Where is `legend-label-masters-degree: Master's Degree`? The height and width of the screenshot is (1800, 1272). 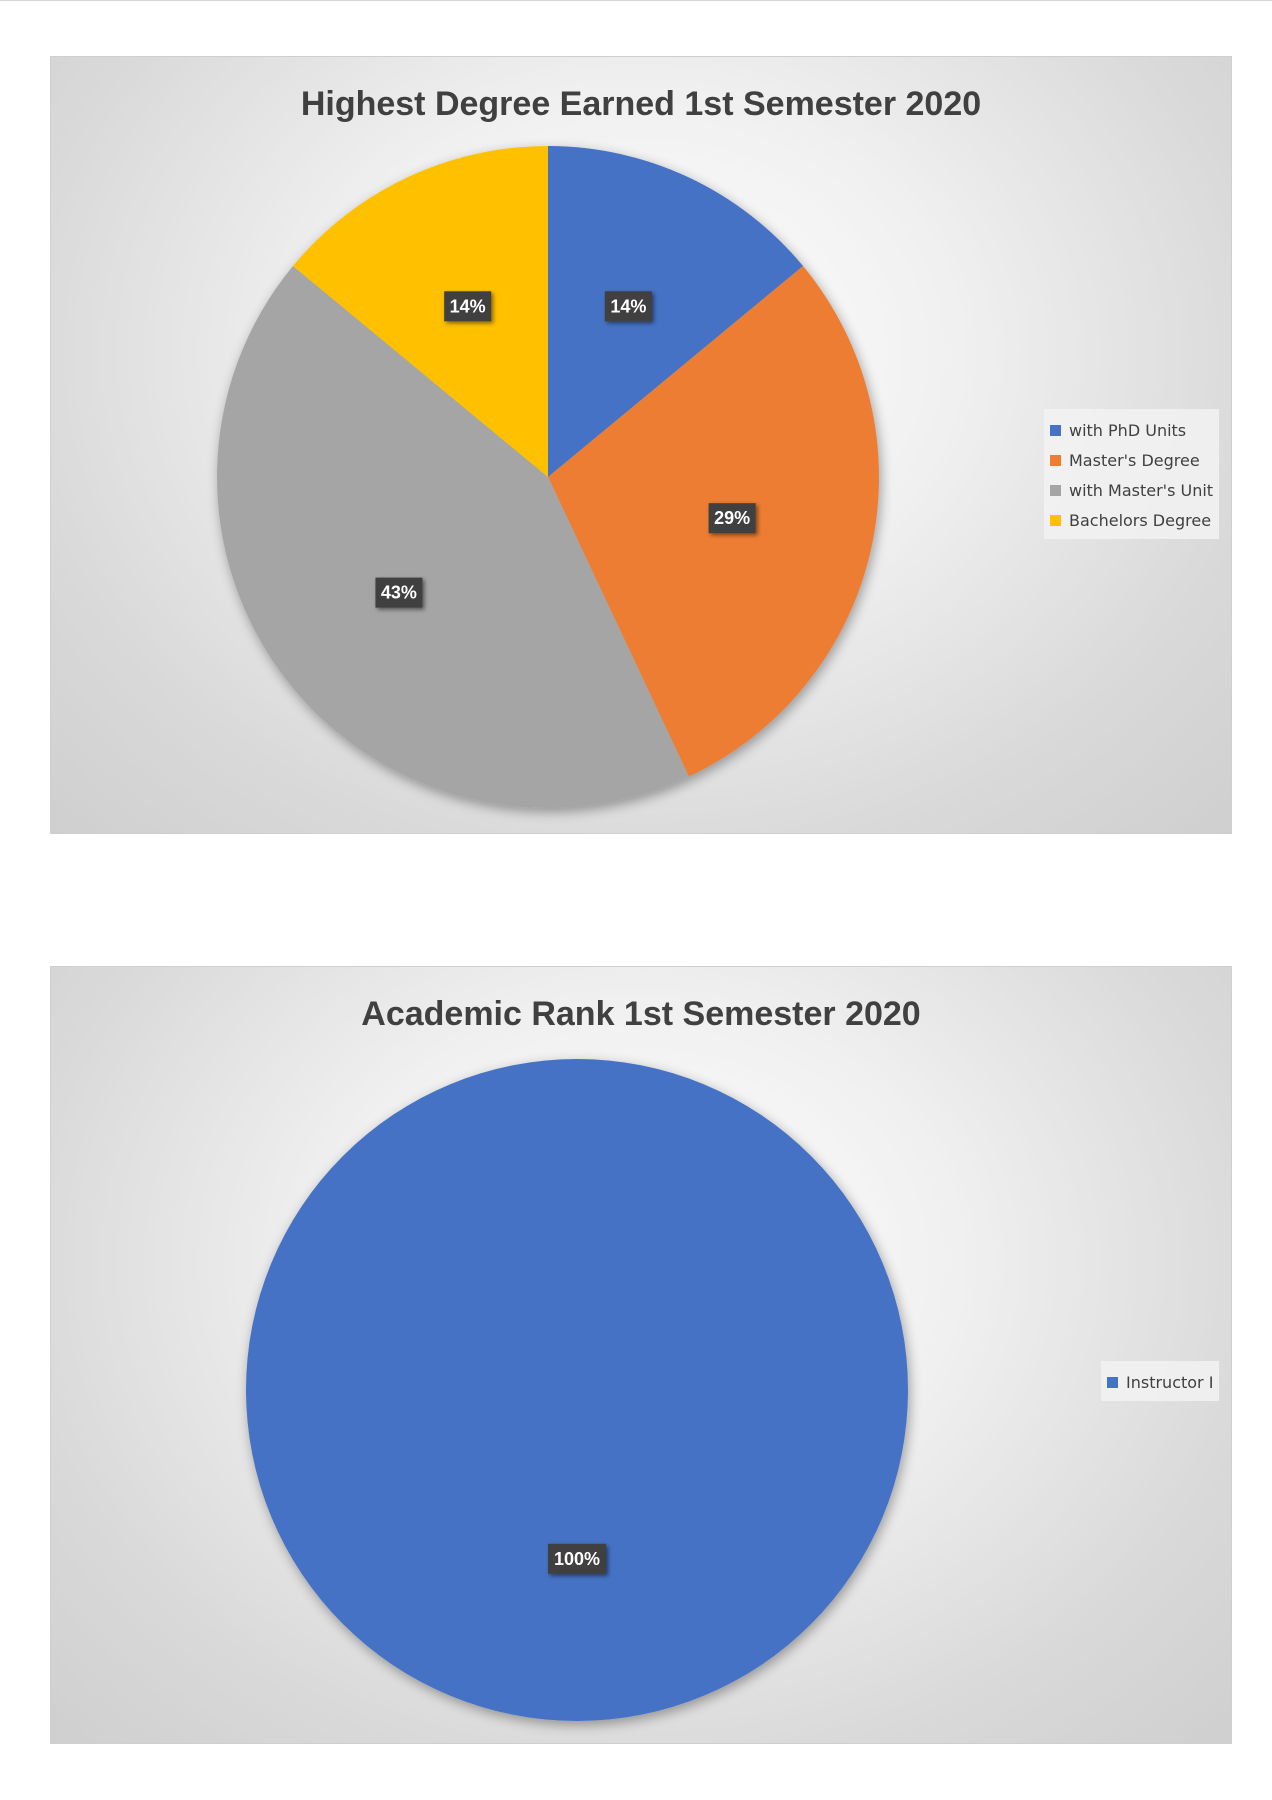
legend-label-masters-degree: Master's Degree is located at coordinates (1134, 460).